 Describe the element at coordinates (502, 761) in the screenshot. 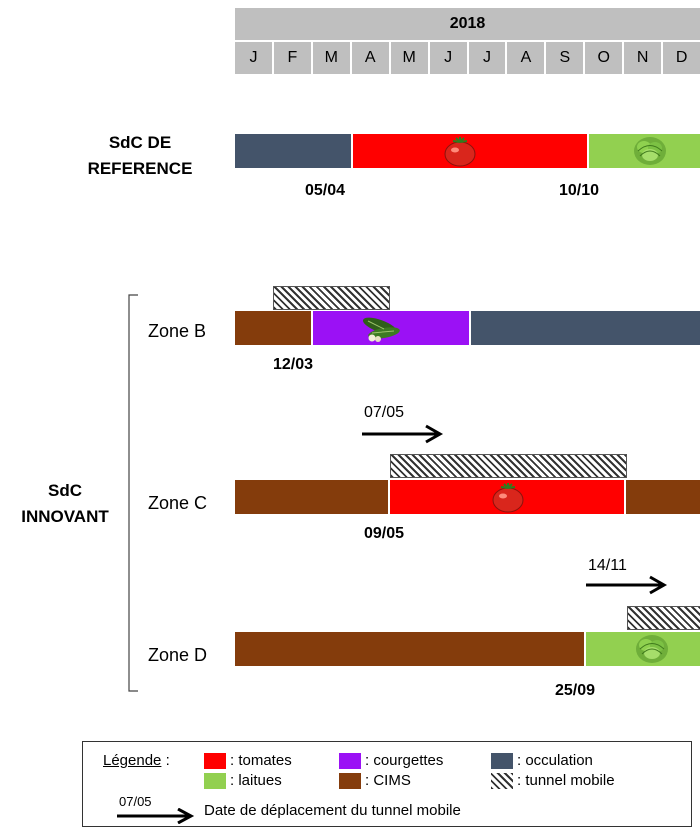

I see `swatch-occulation` at that location.